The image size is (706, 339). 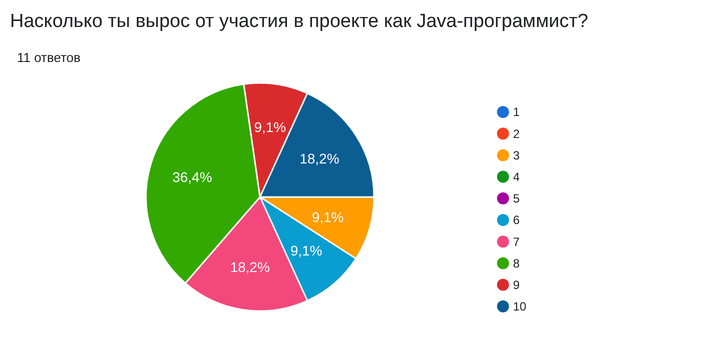 What do you see at coordinates (516, 220) in the screenshot?
I see `legend-label: 6` at bounding box center [516, 220].